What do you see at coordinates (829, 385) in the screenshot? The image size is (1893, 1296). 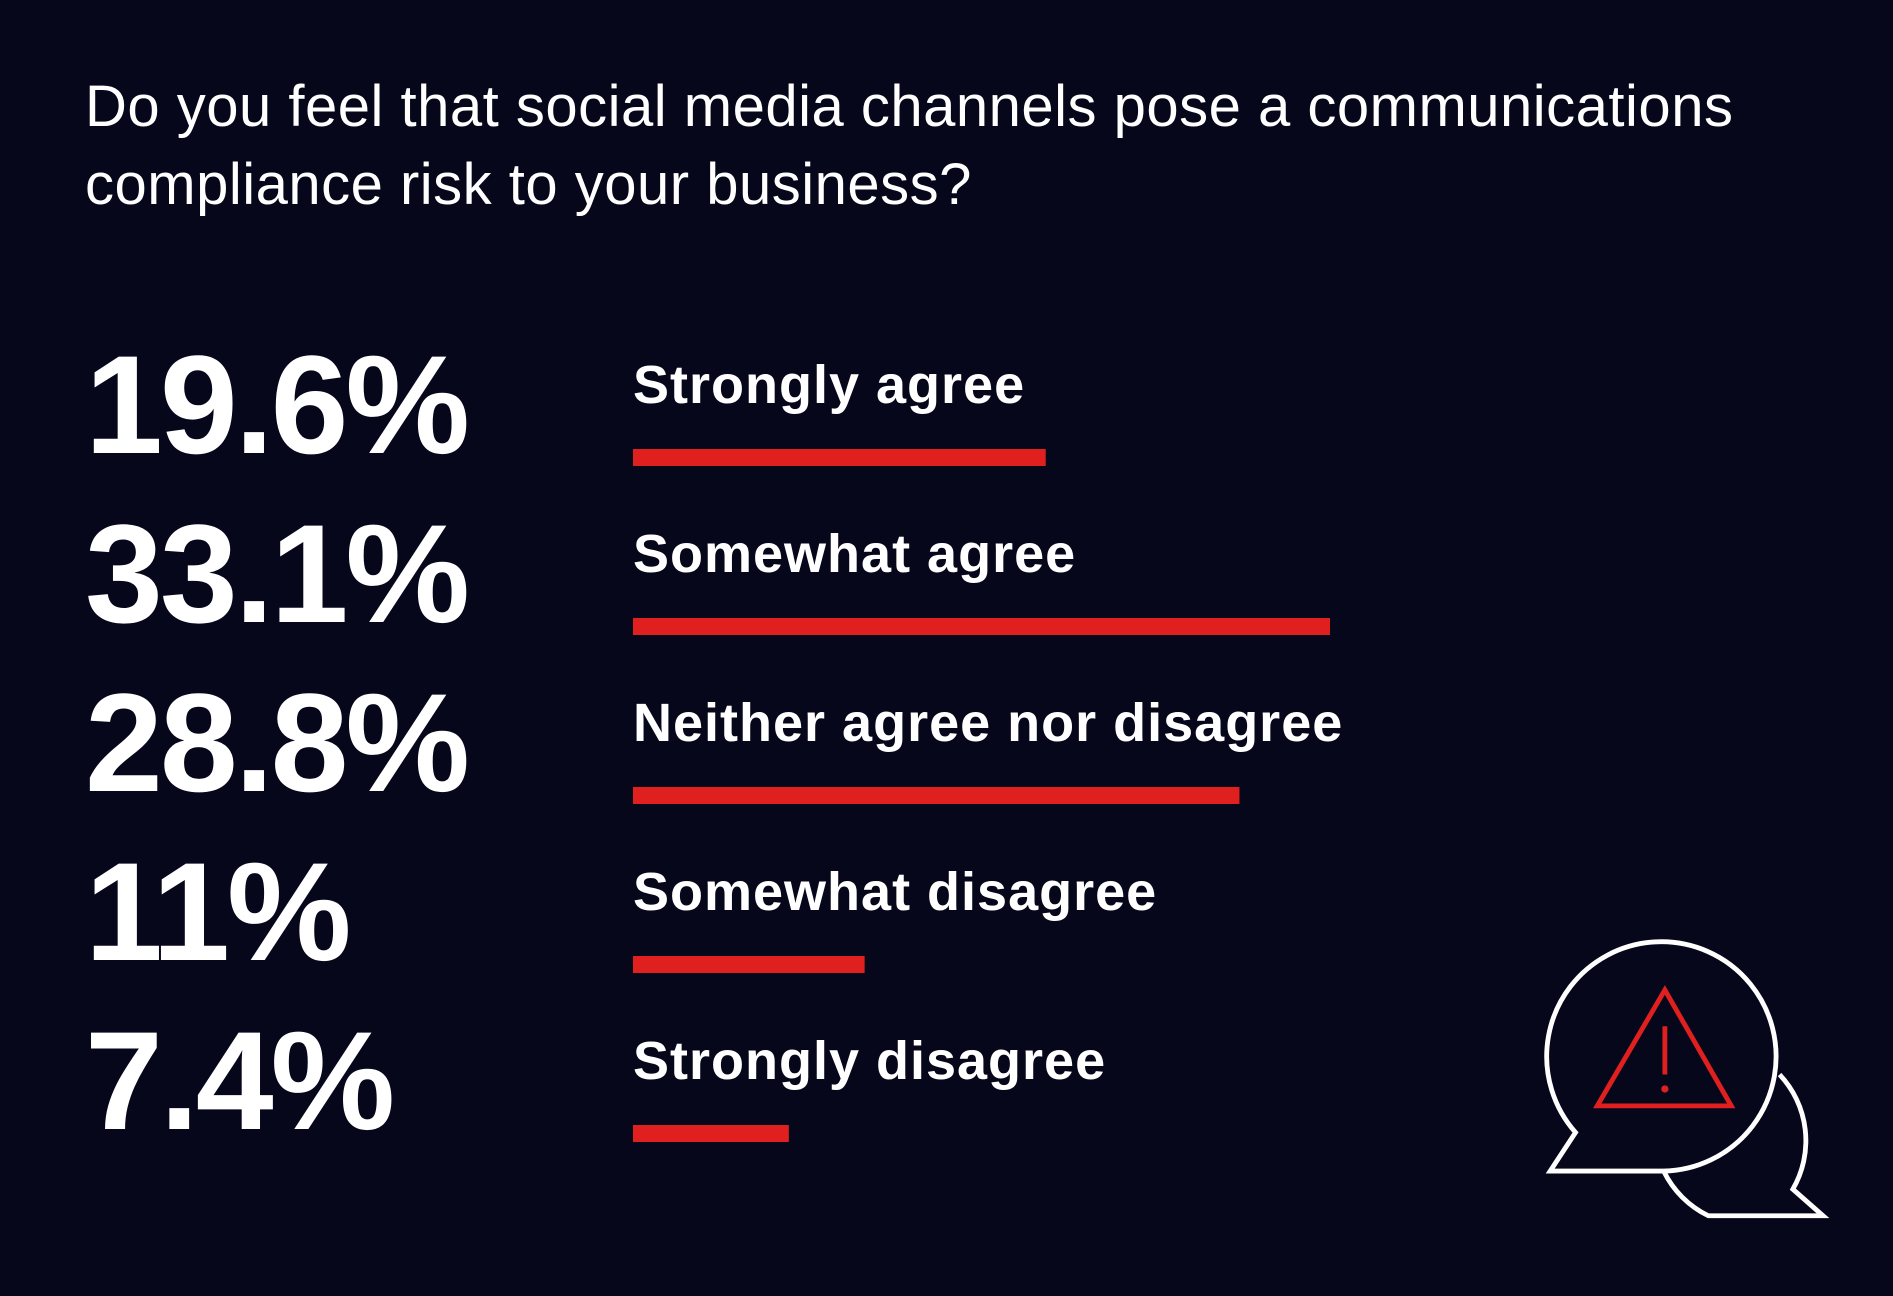 I see `category-label: Strongly agree` at bounding box center [829, 385].